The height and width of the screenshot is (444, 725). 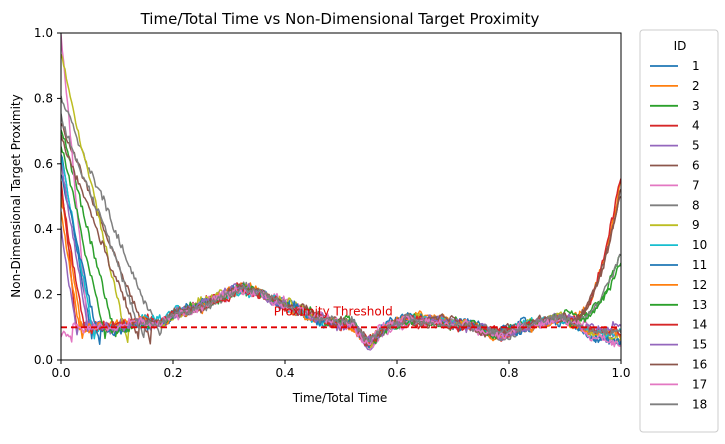 What do you see at coordinates (43, 33) in the screenshot?
I see `y-tick-label: 1.0` at bounding box center [43, 33].